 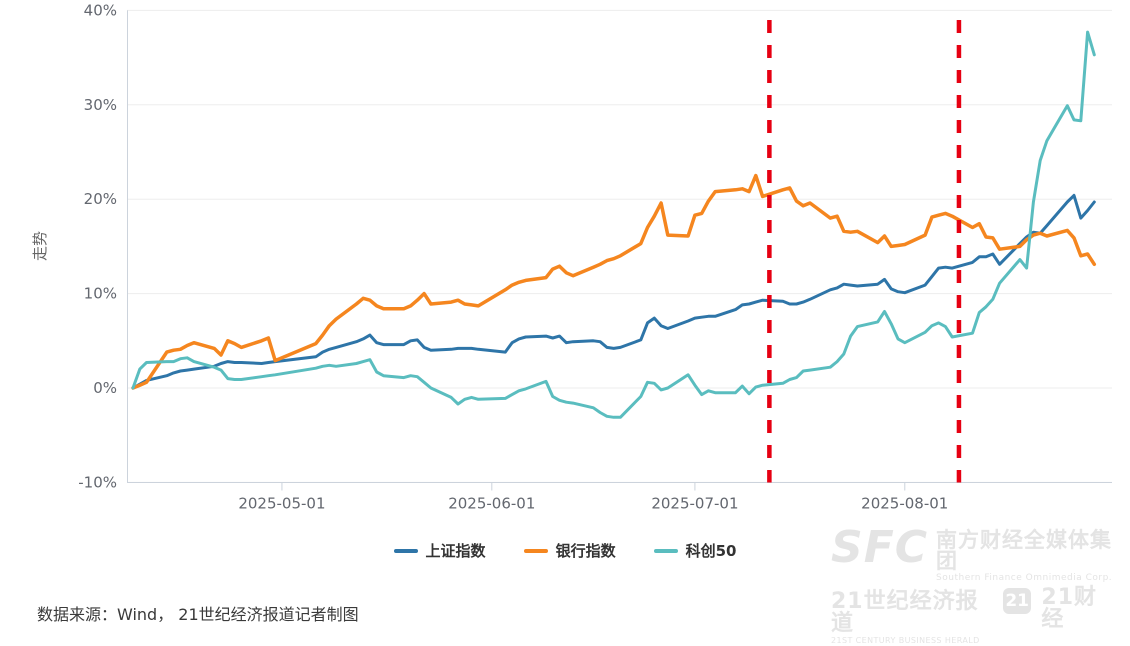 I want to click on 21-badge-icon: 21, so click(x=1017, y=601).